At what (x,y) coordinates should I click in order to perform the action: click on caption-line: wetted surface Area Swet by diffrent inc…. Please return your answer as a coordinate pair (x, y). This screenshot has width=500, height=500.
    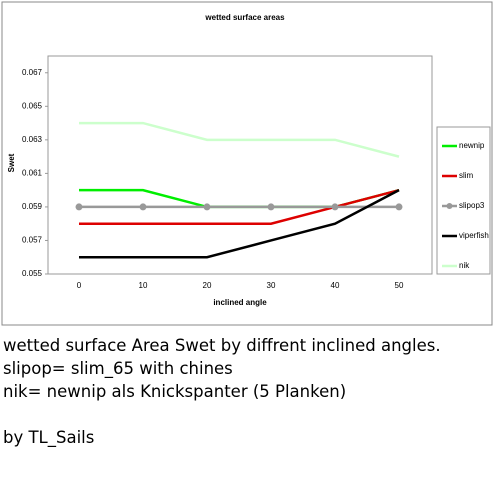
    Looking at the image, I should click on (222, 345).